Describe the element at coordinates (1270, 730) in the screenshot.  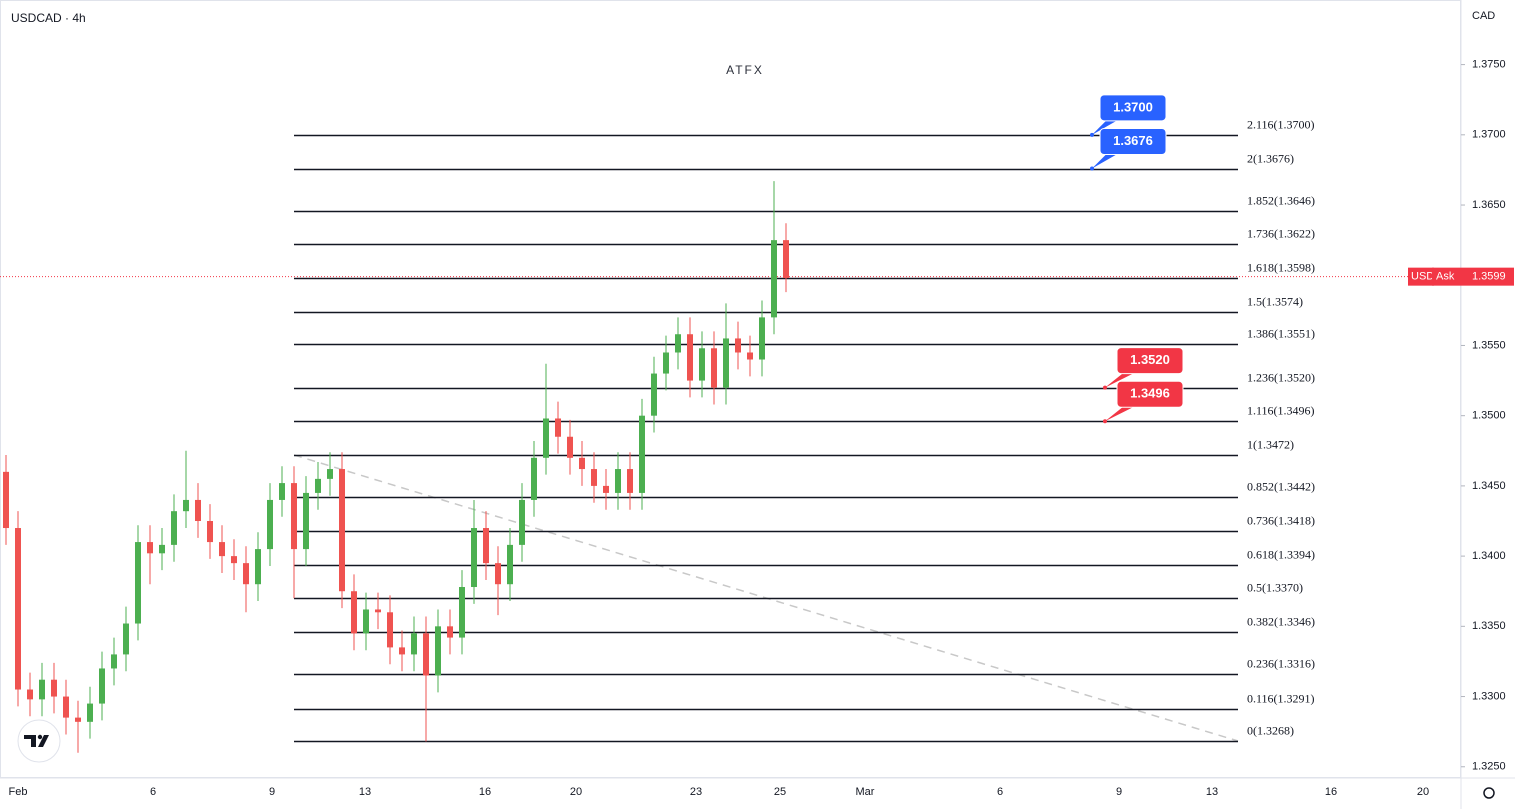
I see `fib-label: 0(1.3268)` at that location.